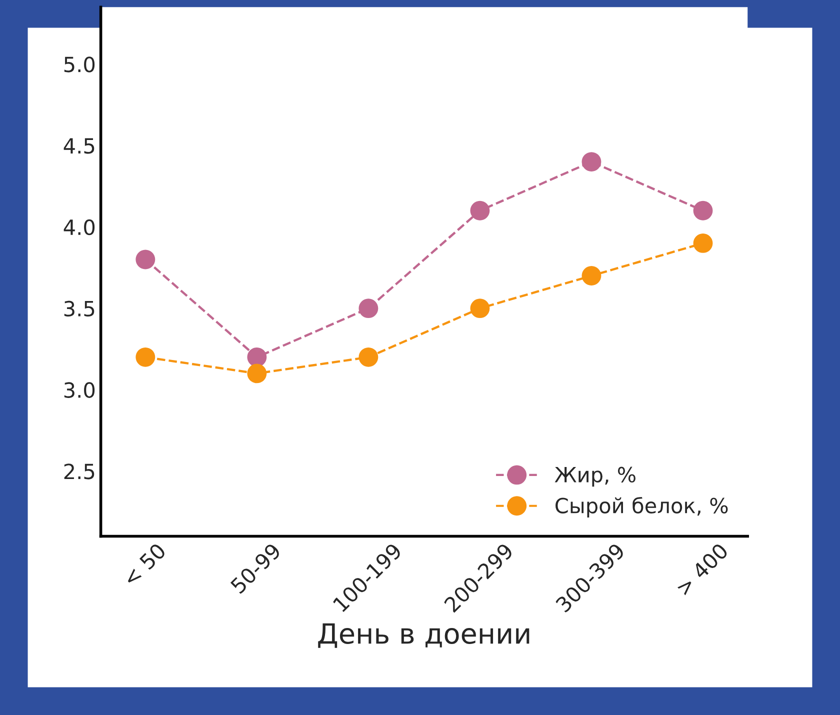 Image resolution: width=840 pixels, height=715 pixels. Describe the element at coordinates (79, 227) in the screenshot. I see `y-tick-label: 4.0` at that location.